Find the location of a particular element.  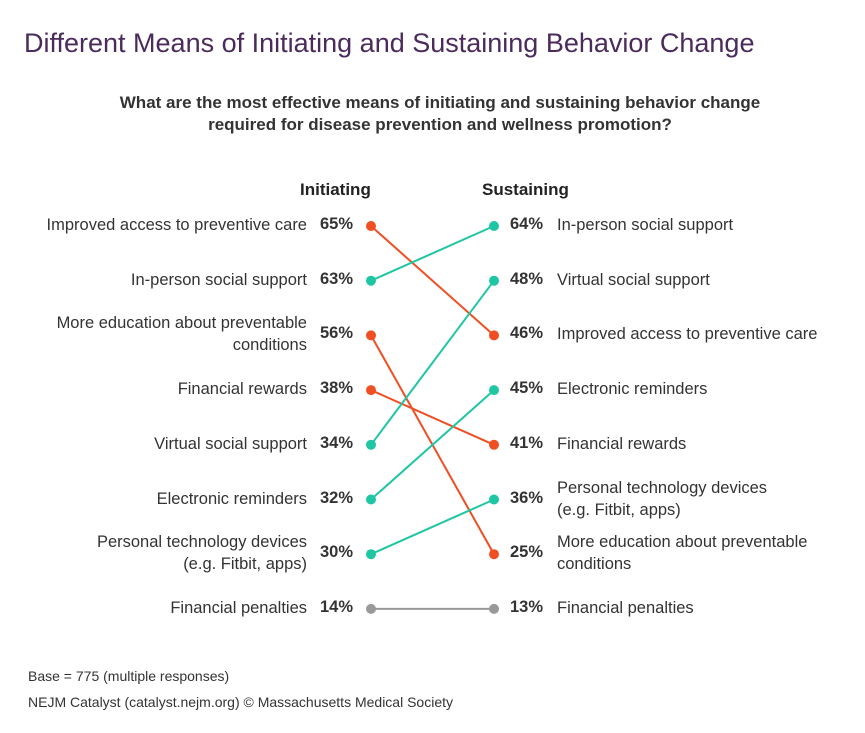

sustaining-point-virtual-social-support is located at coordinates (494, 280).